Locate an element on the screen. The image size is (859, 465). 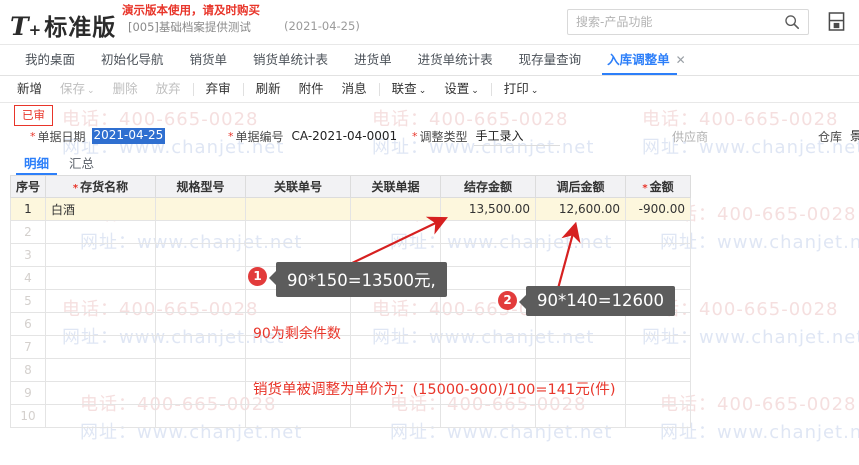
adjust-type-value: 手工录入 is located at coordinates (516, 136).